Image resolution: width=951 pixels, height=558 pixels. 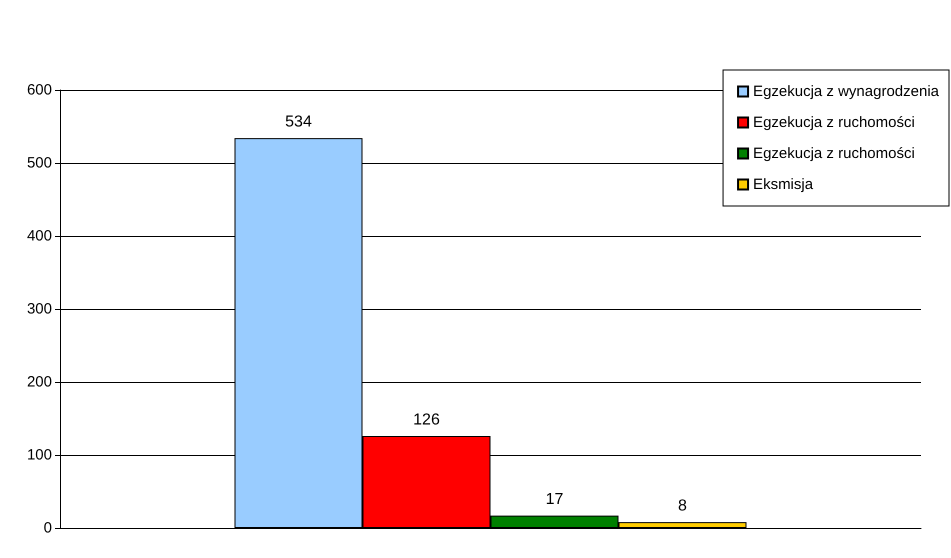 I want to click on data-label: 126, so click(x=426, y=420).